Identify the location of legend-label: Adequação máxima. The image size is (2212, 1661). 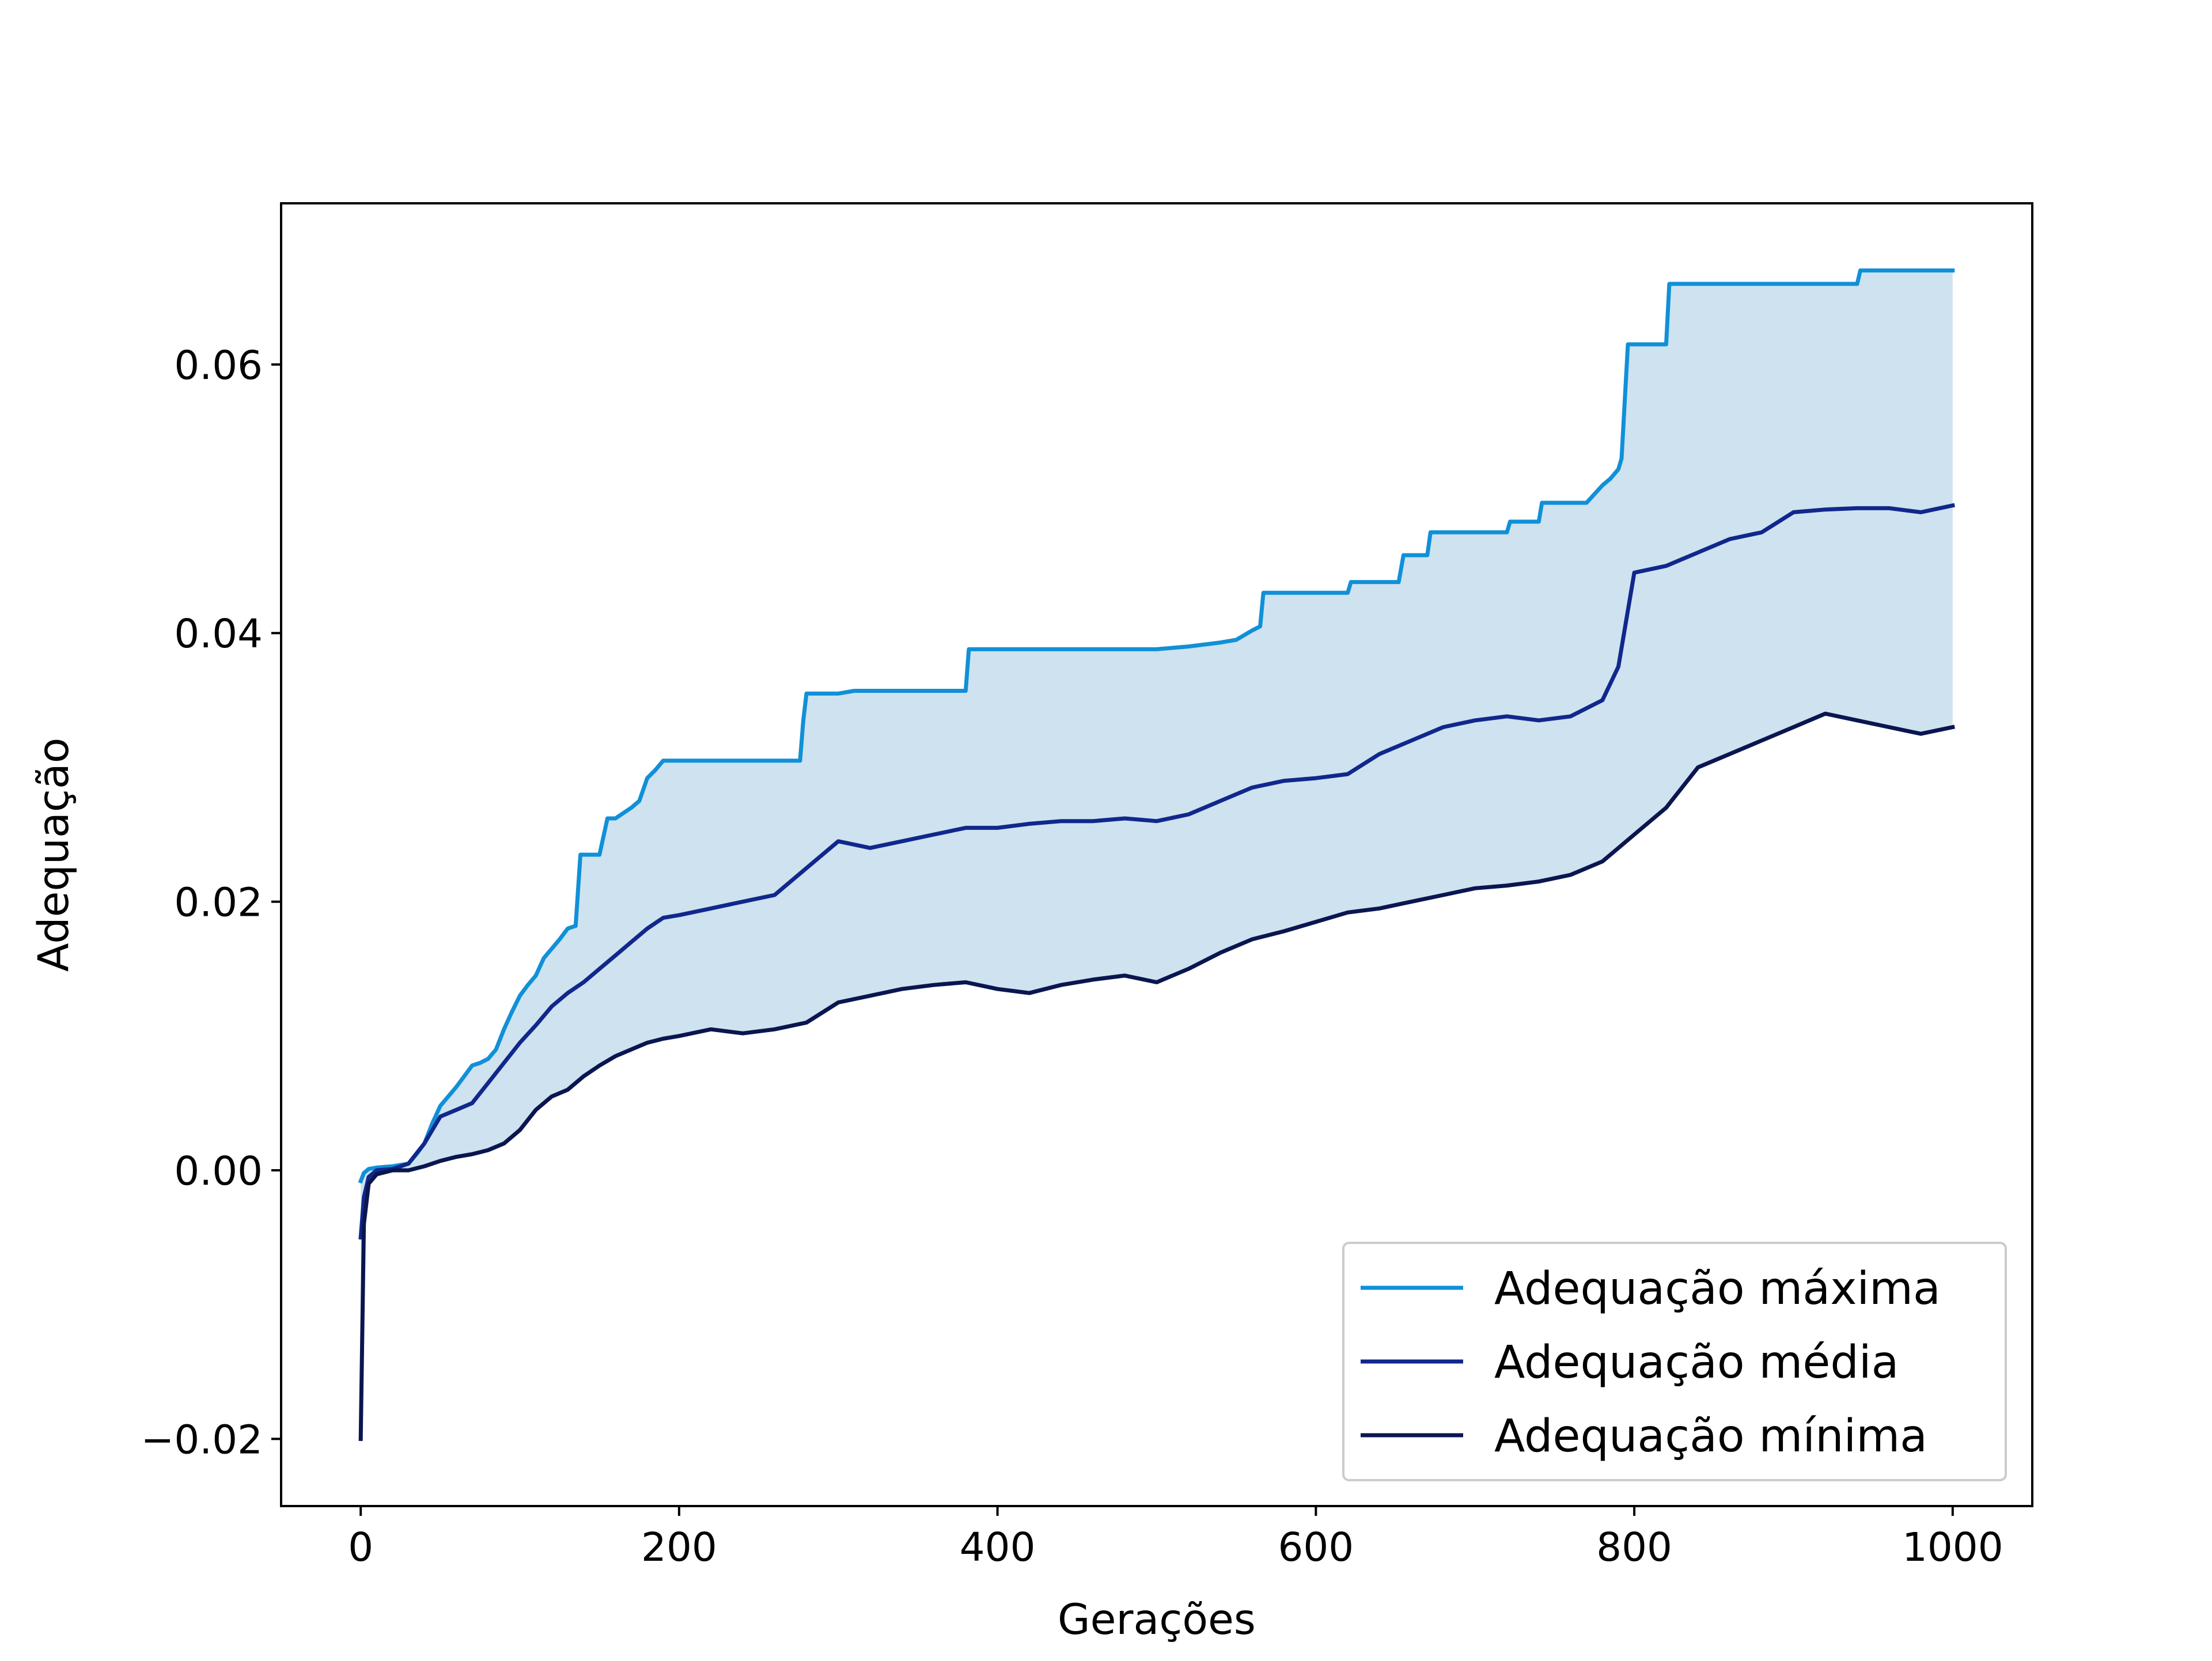
(1717, 1289).